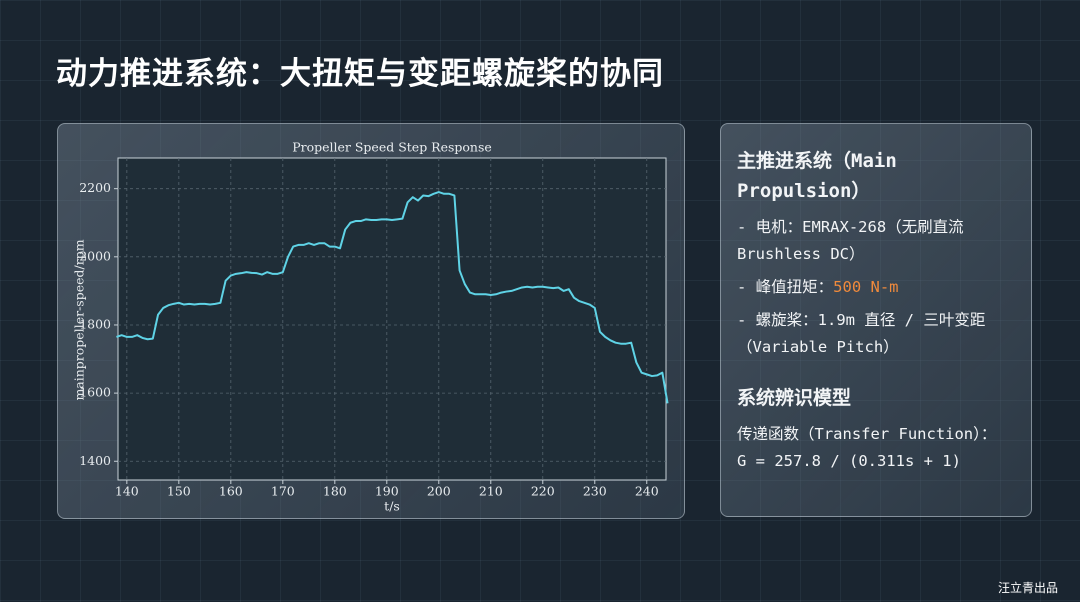  I want to click on model-heading: 系统辨识模型, so click(794, 398).